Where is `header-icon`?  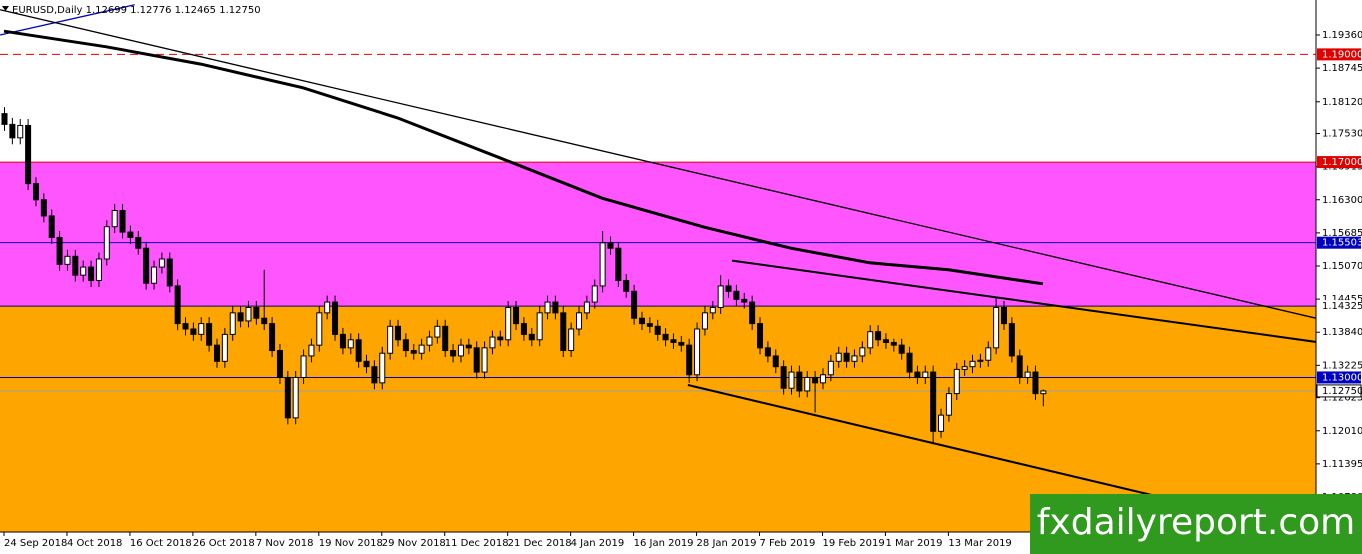
header-icon is located at coordinates (5, 8).